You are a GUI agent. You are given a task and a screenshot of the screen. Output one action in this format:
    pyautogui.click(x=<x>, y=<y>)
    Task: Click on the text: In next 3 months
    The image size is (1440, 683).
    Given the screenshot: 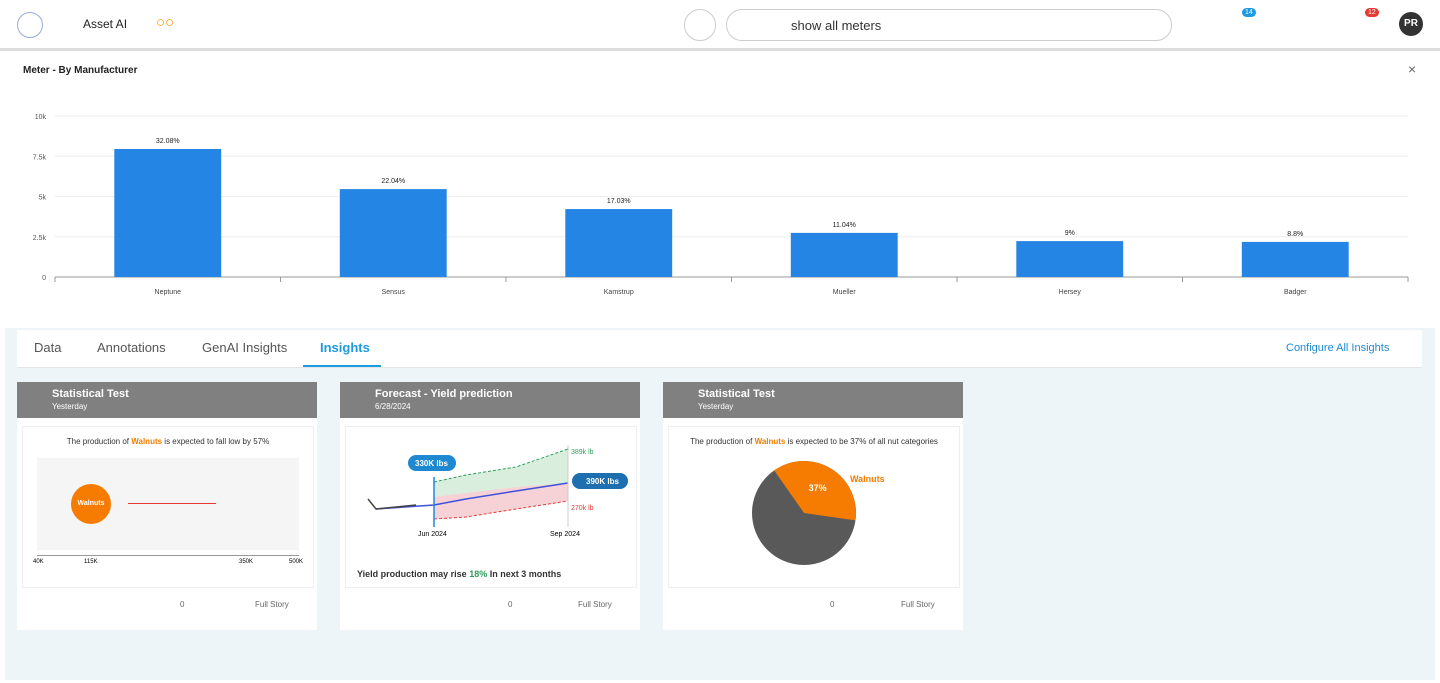 What is the action you would take?
    pyautogui.click(x=524, y=574)
    